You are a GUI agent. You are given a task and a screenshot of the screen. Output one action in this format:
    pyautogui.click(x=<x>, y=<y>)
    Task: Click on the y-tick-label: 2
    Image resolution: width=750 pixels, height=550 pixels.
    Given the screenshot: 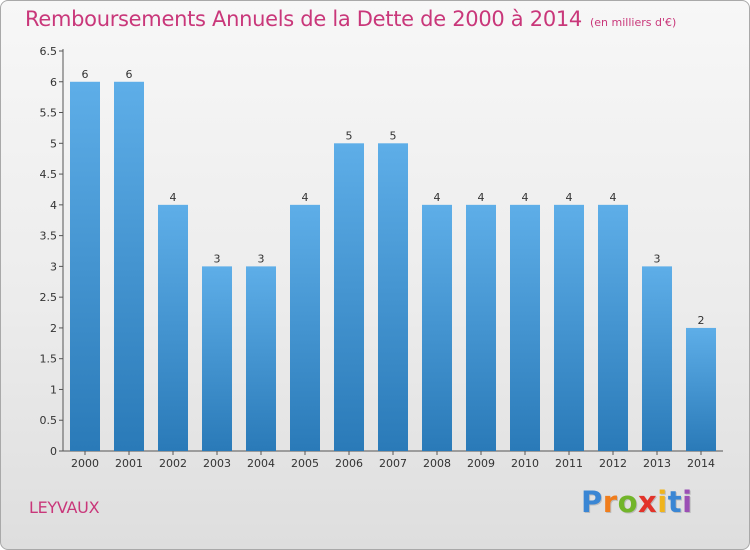 What is the action you would take?
    pyautogui.click(x=53, y=328)
    